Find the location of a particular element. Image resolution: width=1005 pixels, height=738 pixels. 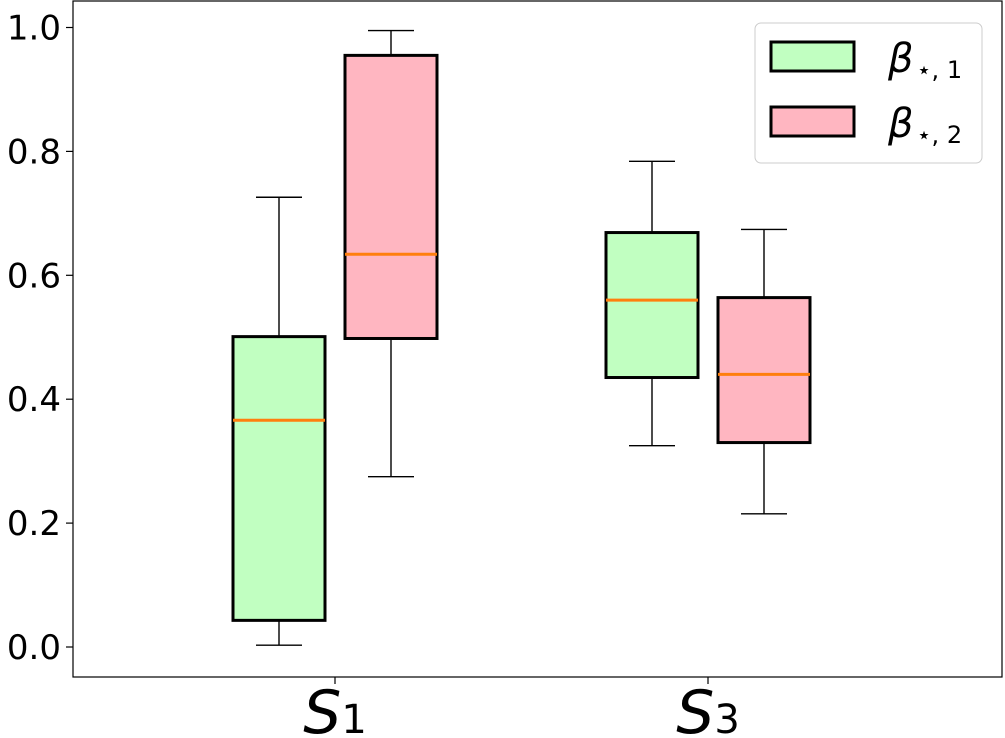

x-tick-label-subscript: 3 is located at coordinates (726, 717).